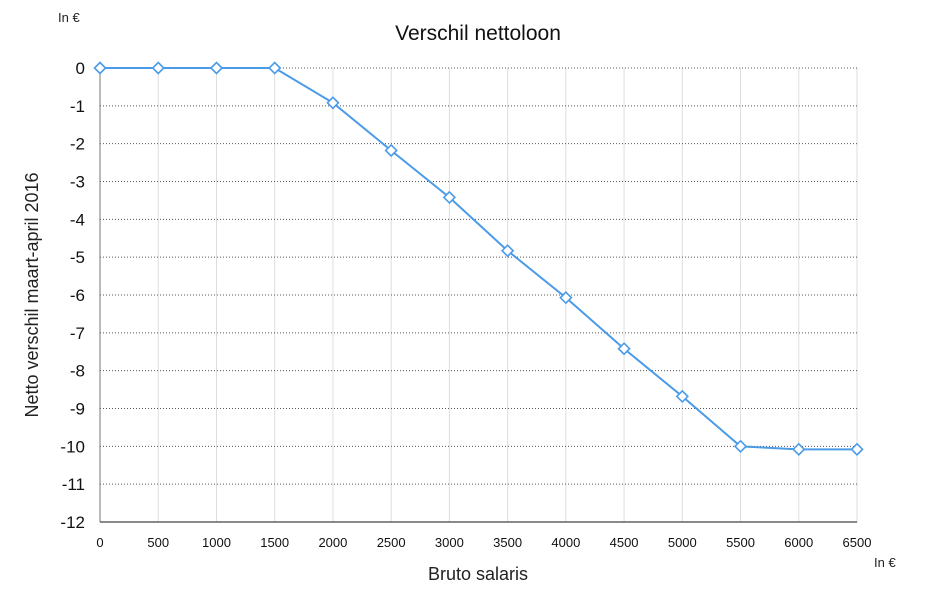 Image resolution: width=929 pixels, height=605 pixels. Describe the element at coordinates (77, 182) in the screenshot. I see `y-tick-label: -3` at that location.